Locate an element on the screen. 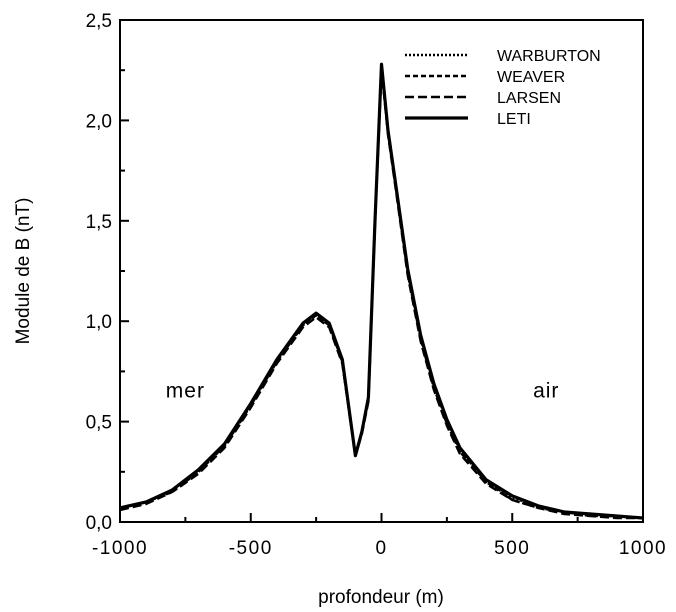 This screenshot has width=676, height=612. annotation-mer: mer is located at coordinates (185, 391).